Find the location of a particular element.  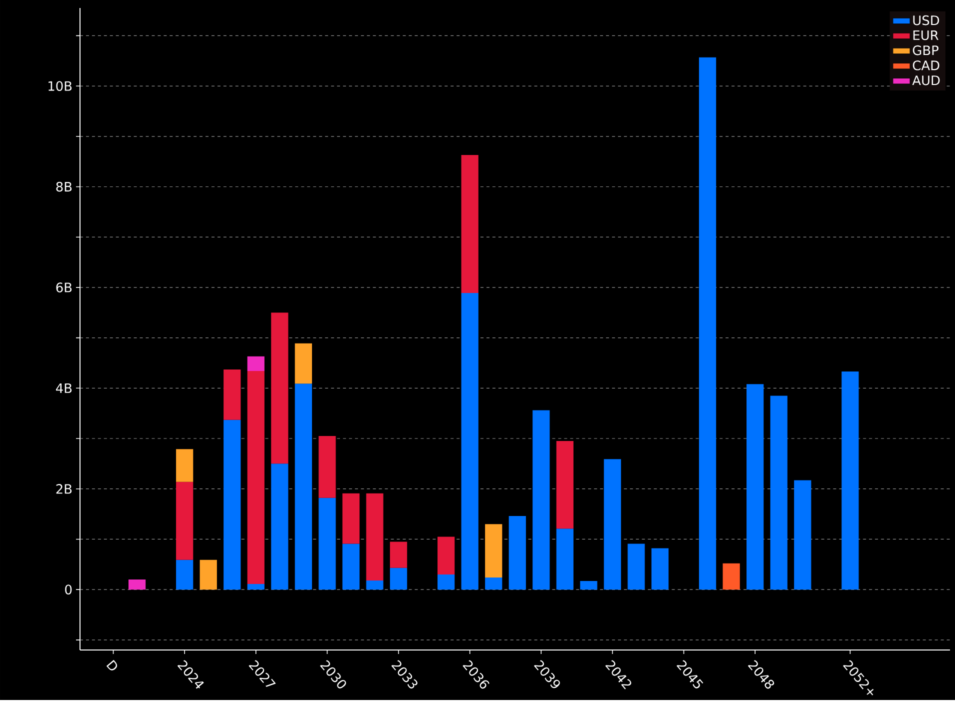

legend-label: GBP is located at coordinates (925, 50).